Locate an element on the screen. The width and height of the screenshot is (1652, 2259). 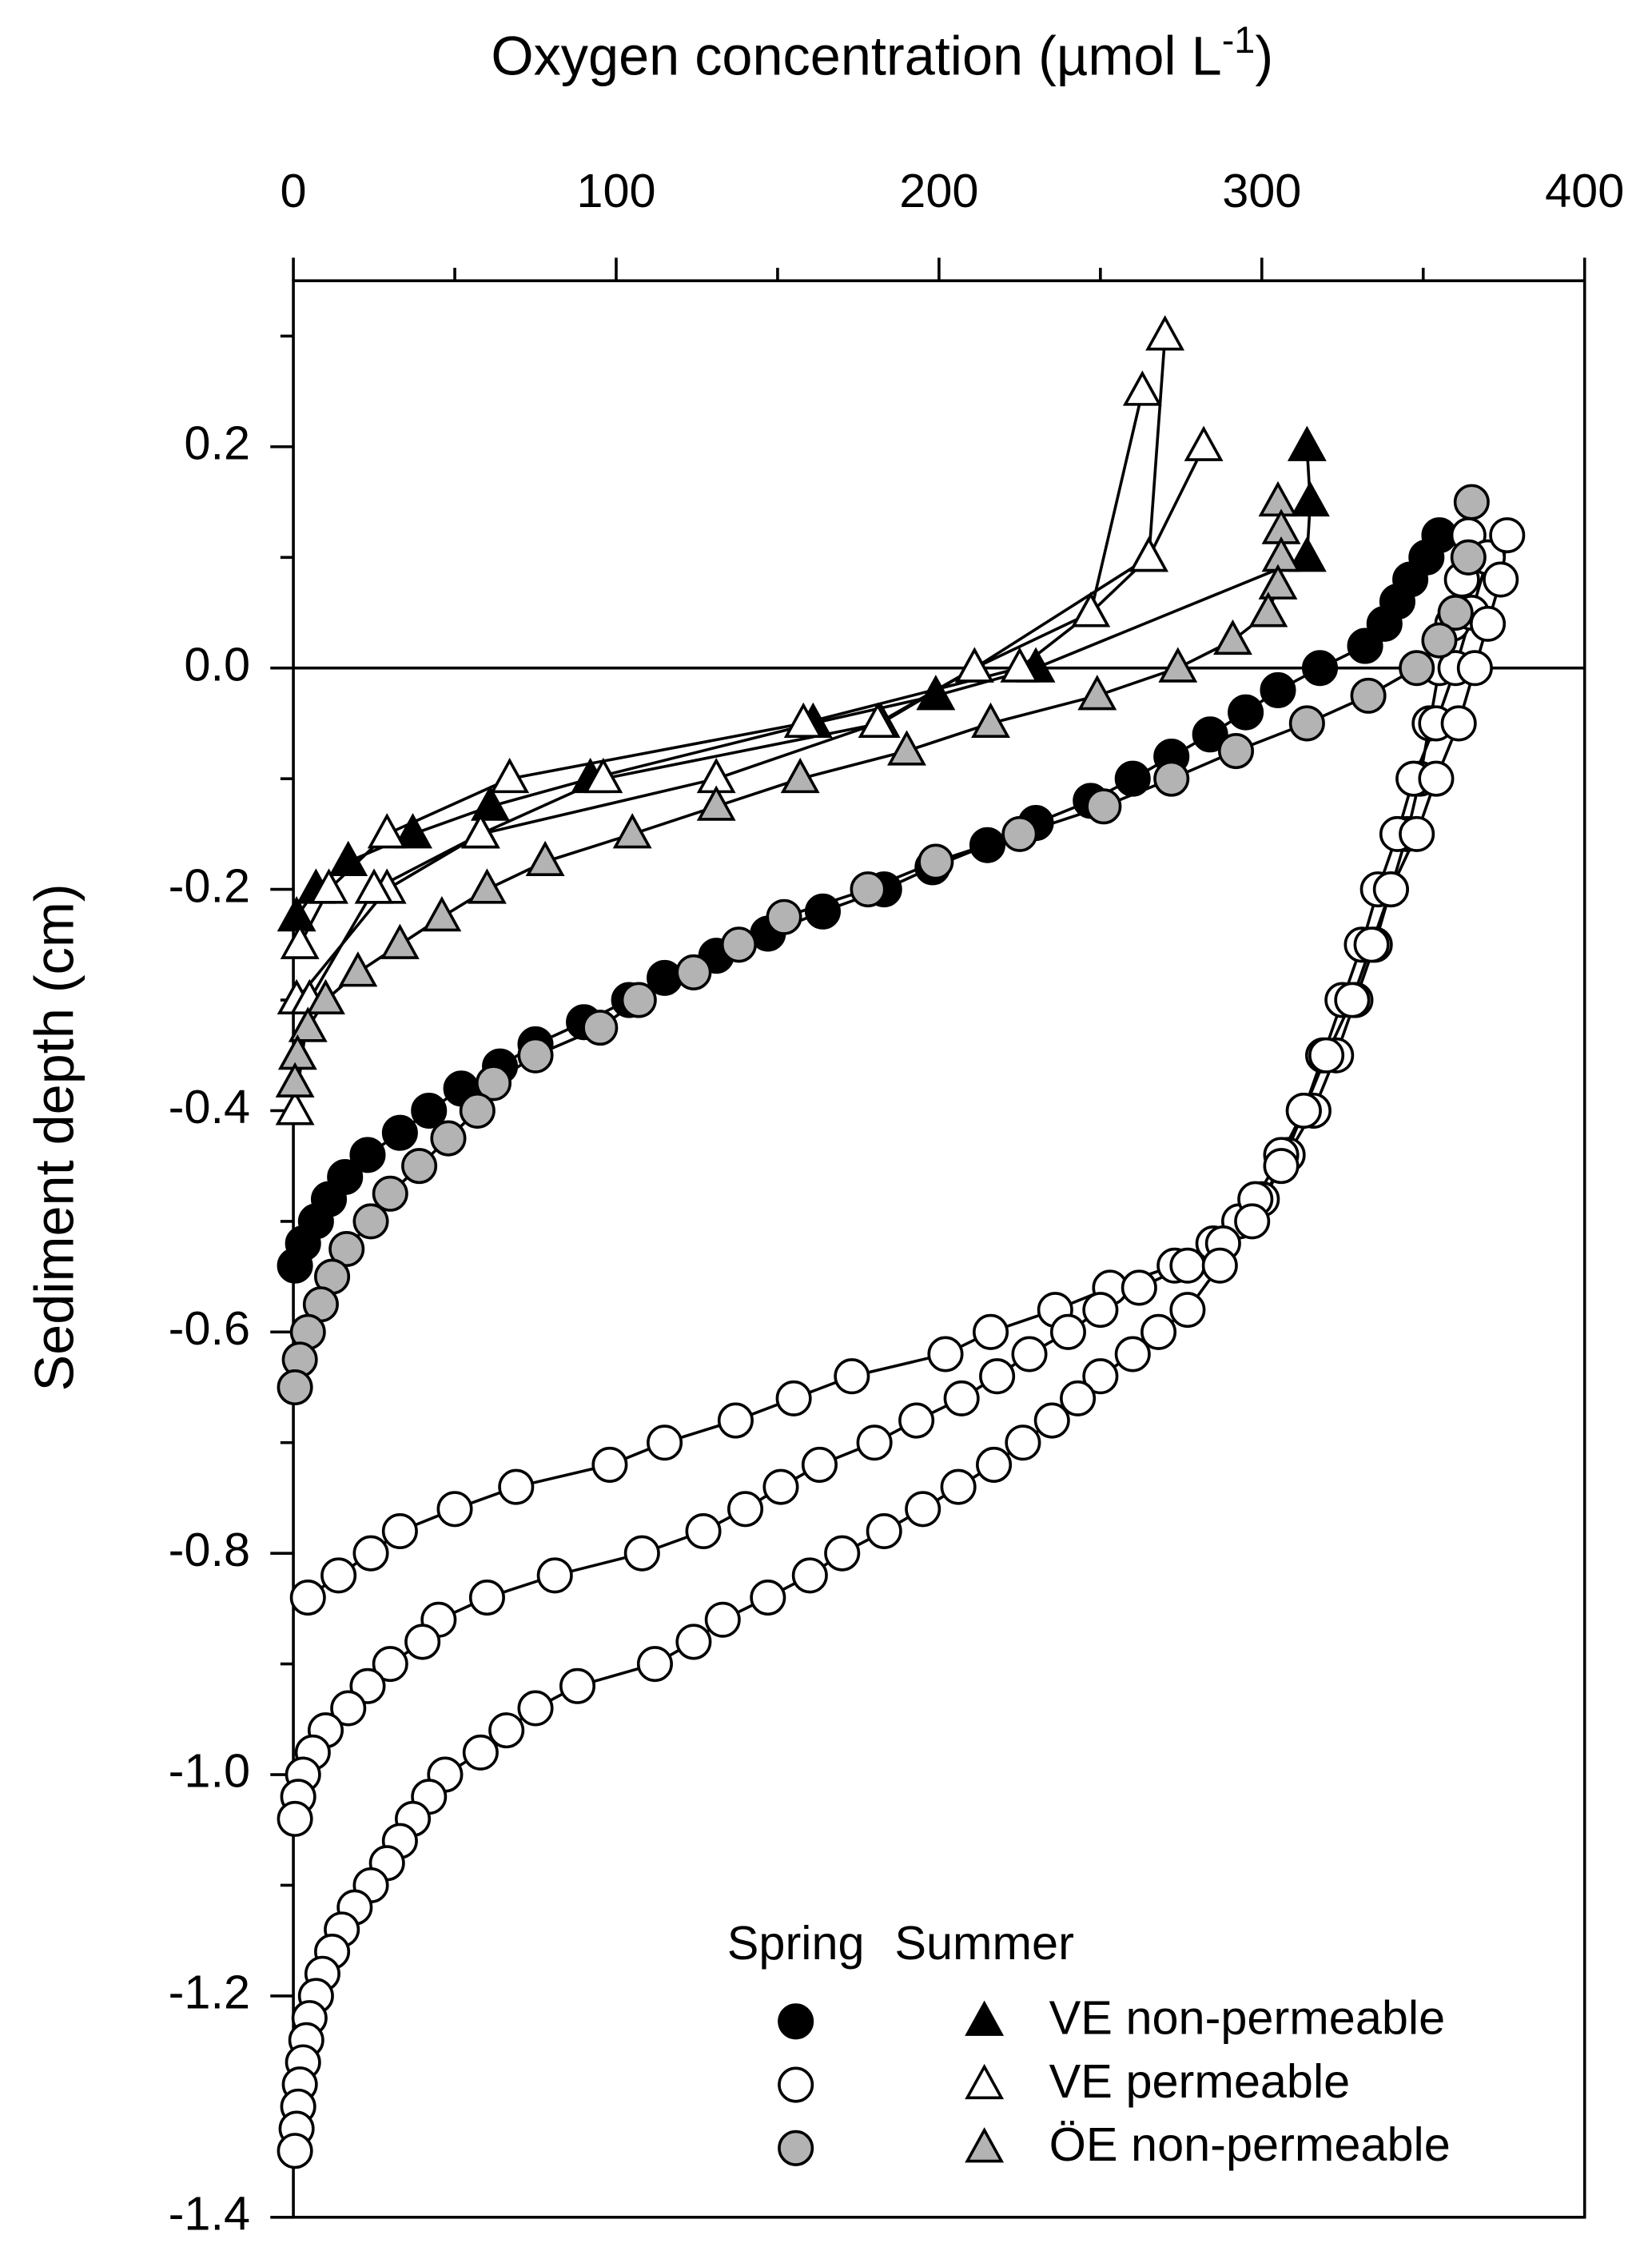
x-tick-label: 400 is located at coordinates (1584, 190).